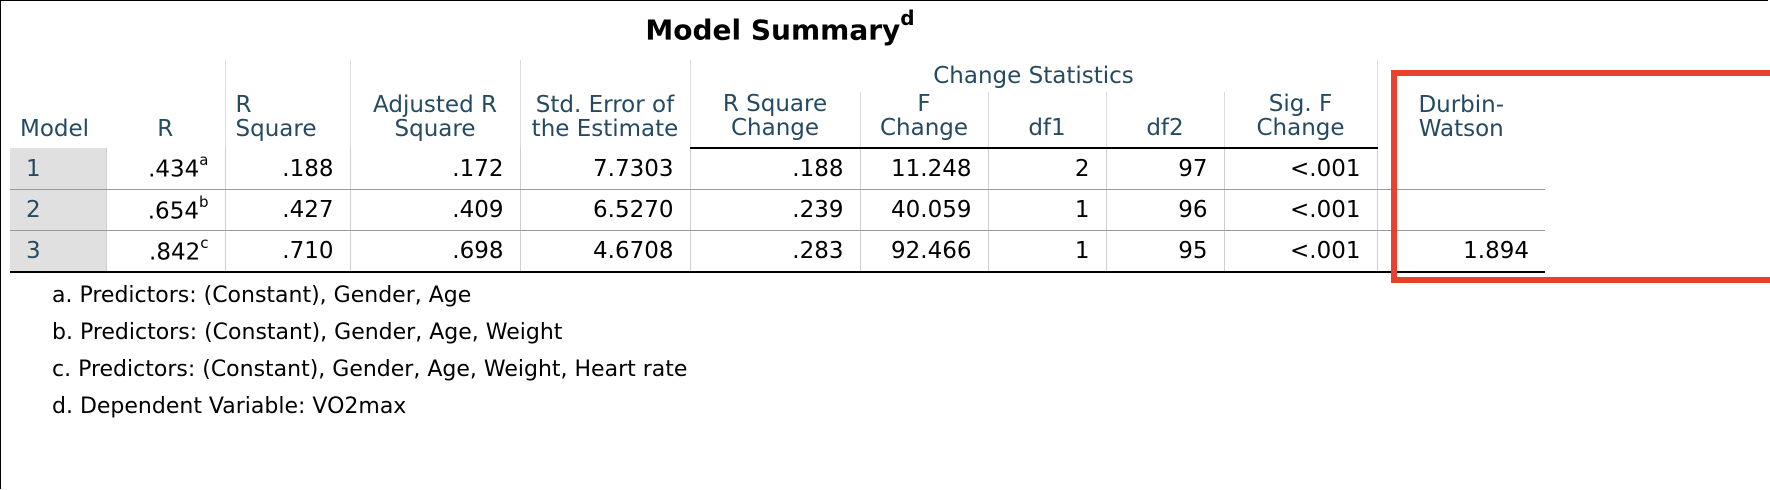  I want to click on cell-r: .842c, so click(165, 251).